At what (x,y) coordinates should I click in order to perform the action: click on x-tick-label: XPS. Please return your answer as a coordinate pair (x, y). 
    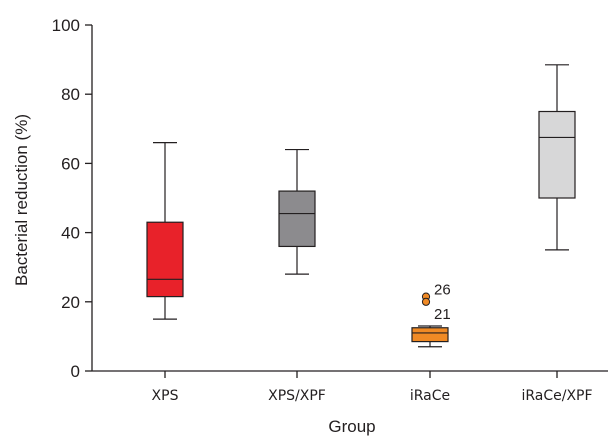
    Looking at the image, I should click on (165, 396).